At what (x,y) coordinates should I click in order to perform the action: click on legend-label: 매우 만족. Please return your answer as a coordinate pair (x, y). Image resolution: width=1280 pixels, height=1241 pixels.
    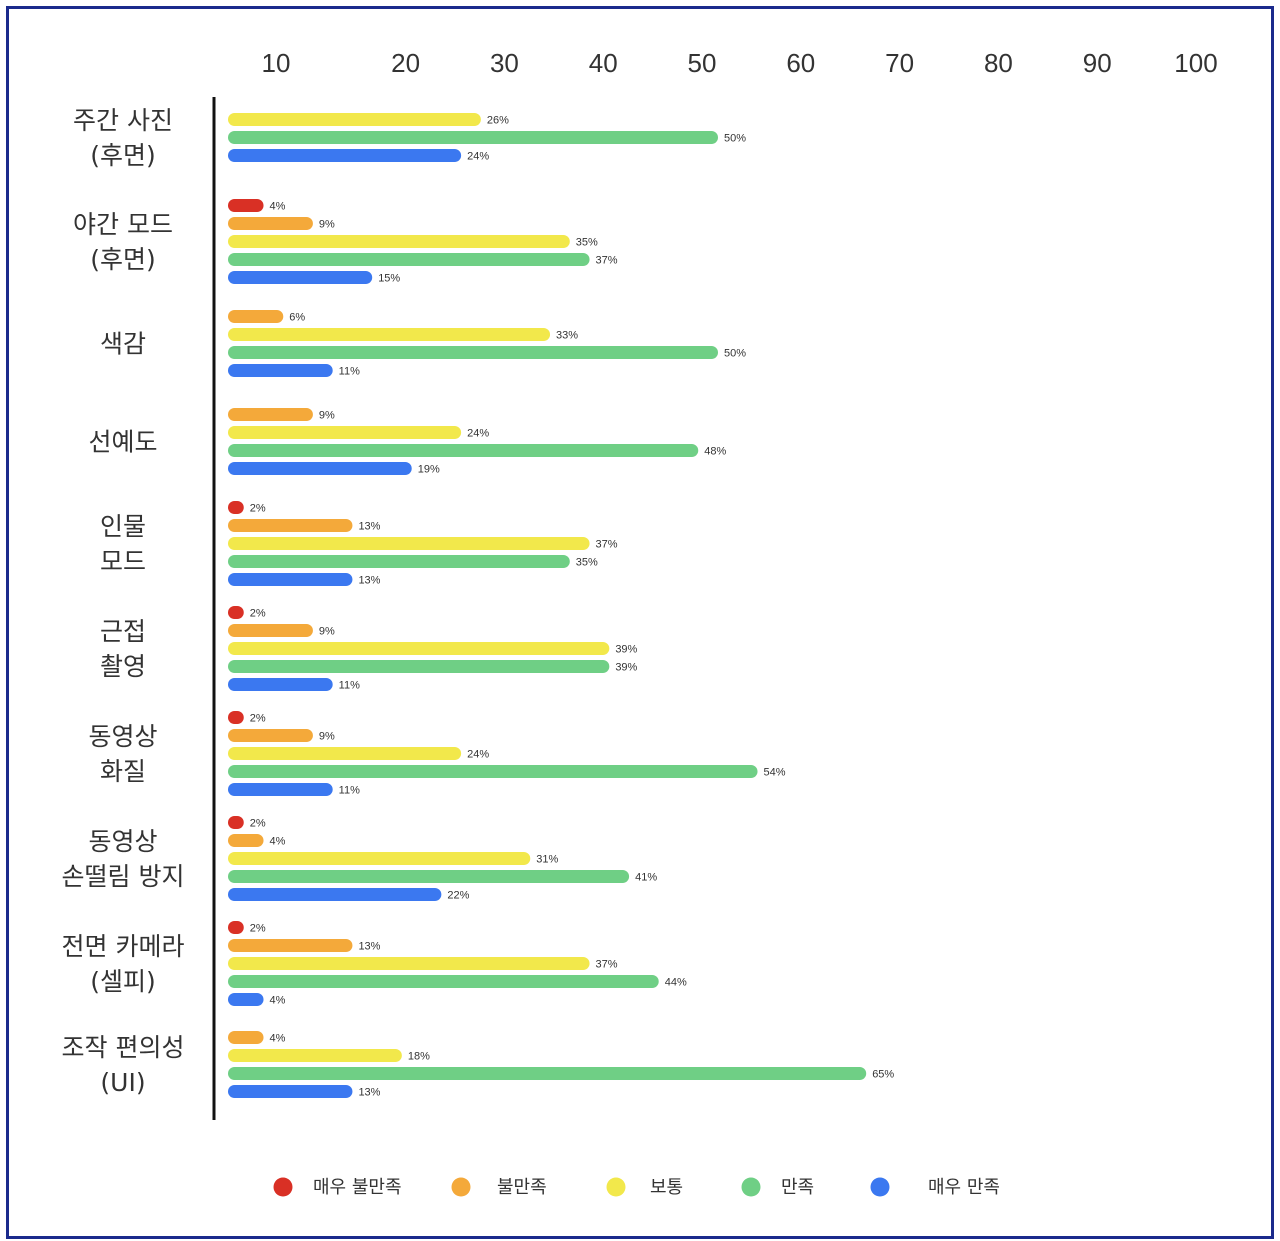
    Looking at the image, I should click on (964, 1187).